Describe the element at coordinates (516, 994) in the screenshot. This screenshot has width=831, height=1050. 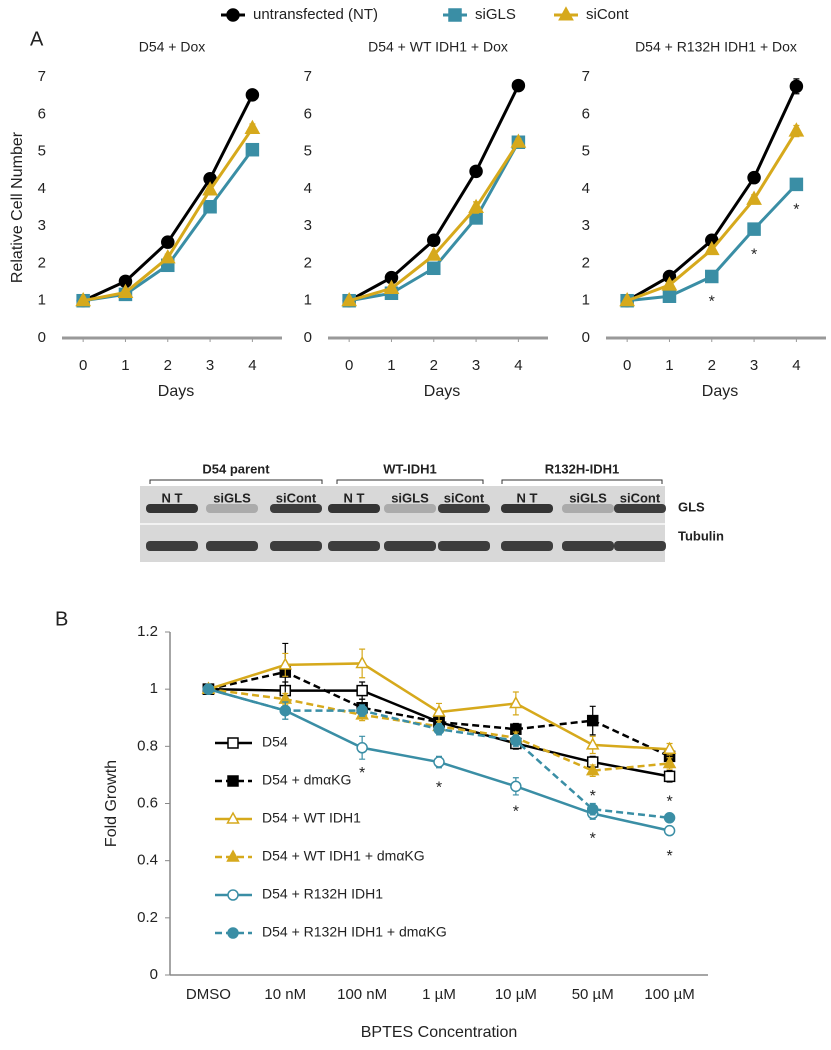
I see `x-tick-label: 10 µM` at that location.